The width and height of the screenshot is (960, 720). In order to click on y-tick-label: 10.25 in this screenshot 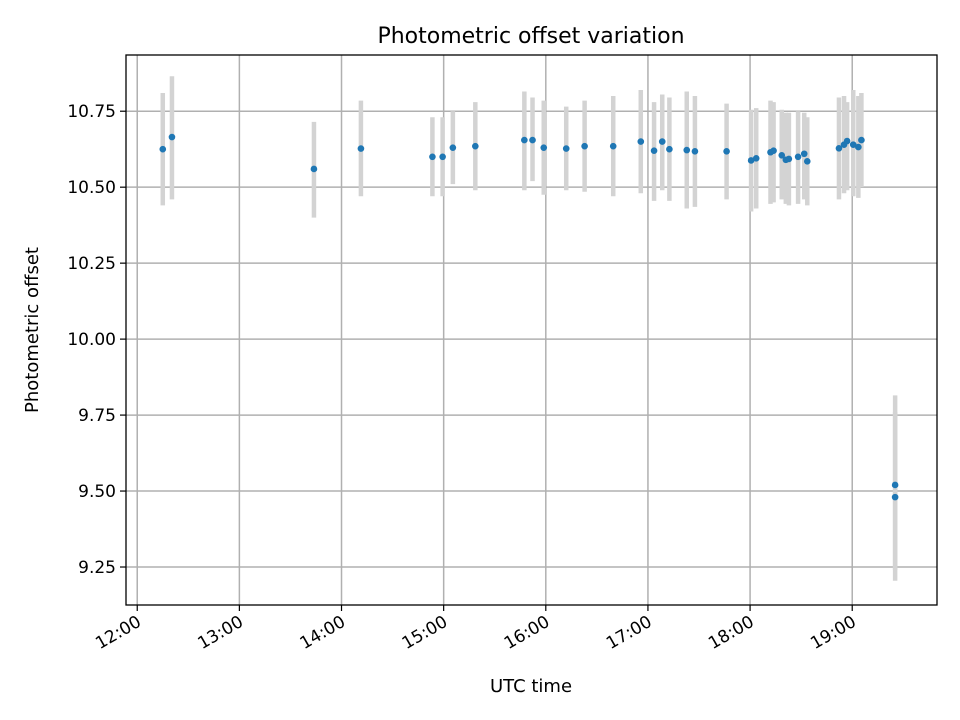, I will do `click(91, 264)`.